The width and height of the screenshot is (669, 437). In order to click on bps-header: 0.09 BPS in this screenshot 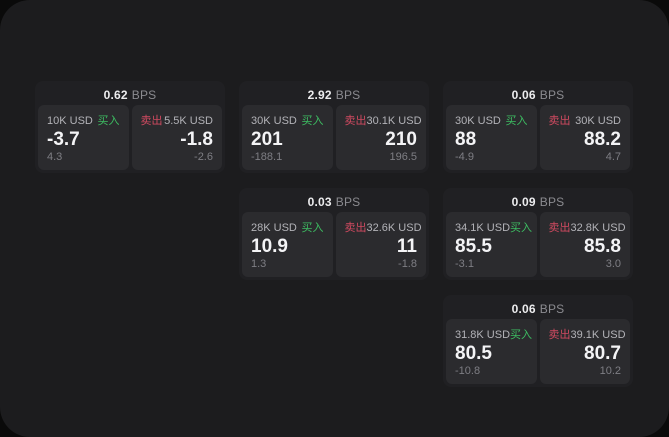, I will do `click(538, 201)`.